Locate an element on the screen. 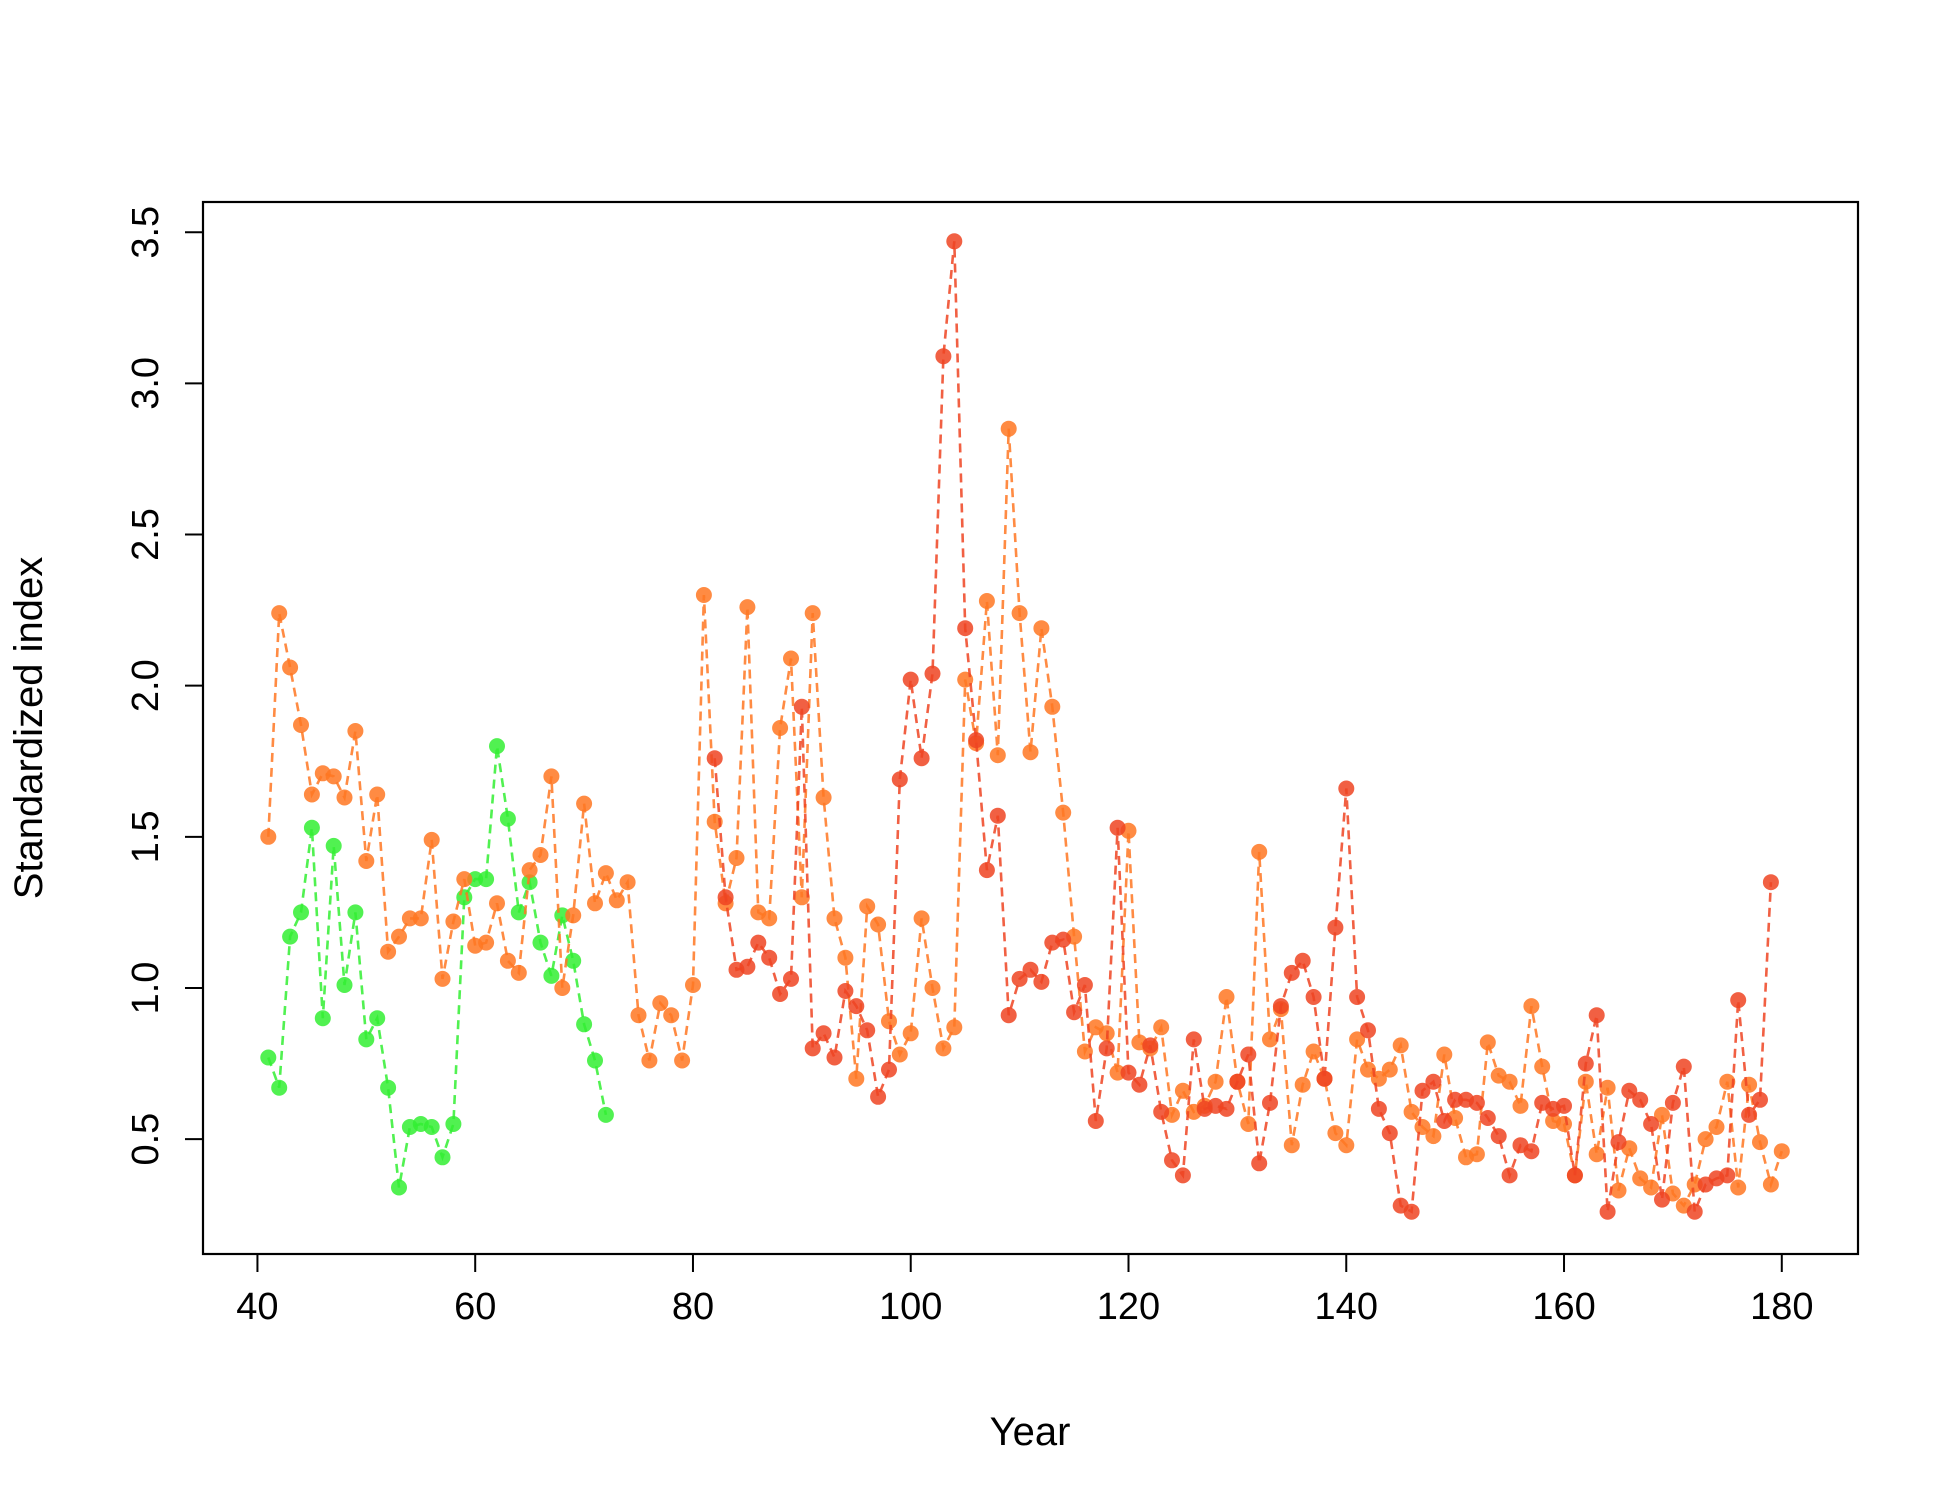 Image resolution: width=1950 pixels, height=1505 pixels. x-axis-label: Year is located at coordinates (1030, 1432).